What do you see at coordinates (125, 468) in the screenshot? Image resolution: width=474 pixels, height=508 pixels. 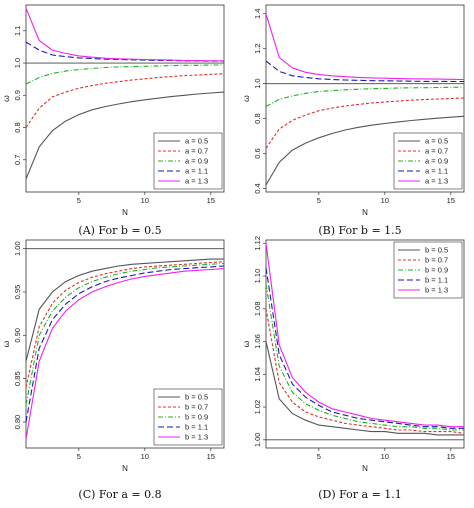 I see `x-axis-label-c: N` at bounding box center [125, 468].